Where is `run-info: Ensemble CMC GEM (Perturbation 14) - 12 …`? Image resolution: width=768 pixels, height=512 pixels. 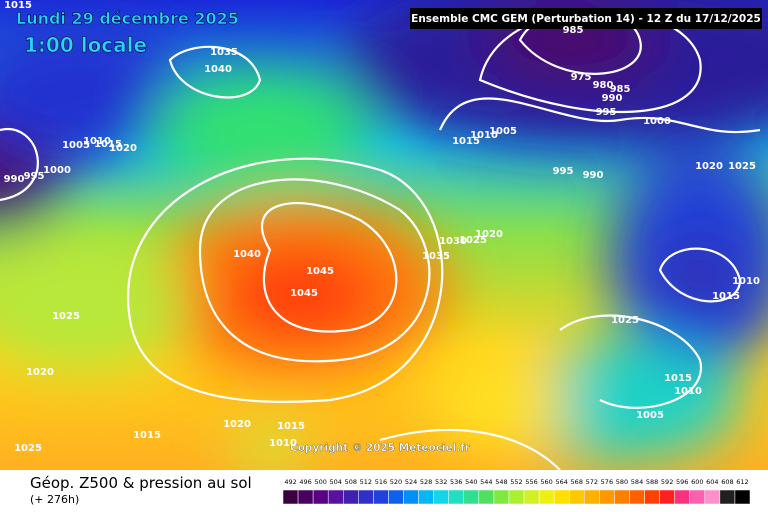
run-info: Ensemble CMC GEM (Perturbation 14) - 12 … is located at coordinates (586, 19).